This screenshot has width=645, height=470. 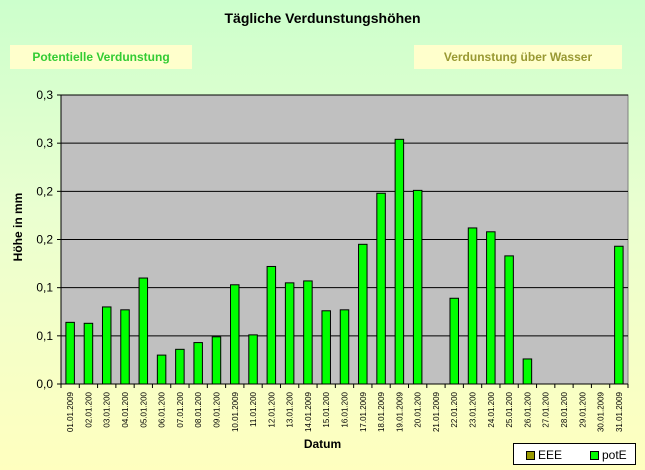 I want to click on x-tick-label: 28.01.200, so click(x=564, y=409).